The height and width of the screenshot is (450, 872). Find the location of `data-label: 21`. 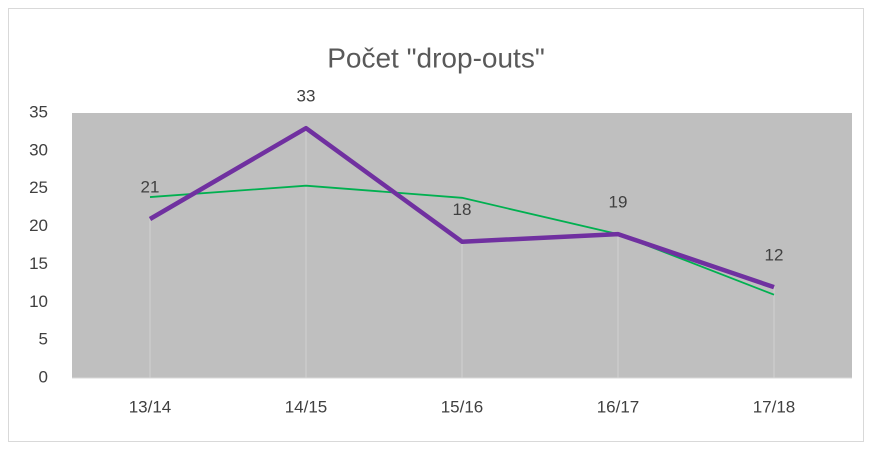

data-label: 21 is located at coordinates (150, 186).